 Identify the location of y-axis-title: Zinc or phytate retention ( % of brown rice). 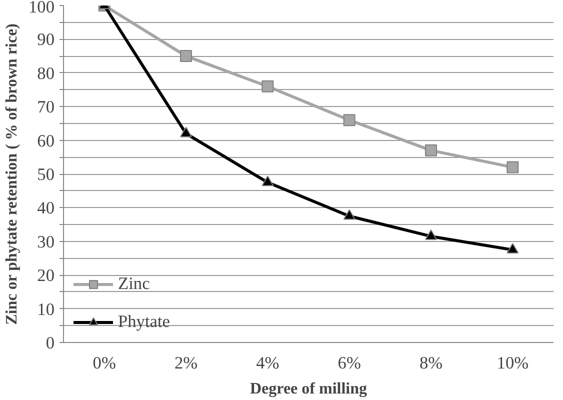
(12, 174).